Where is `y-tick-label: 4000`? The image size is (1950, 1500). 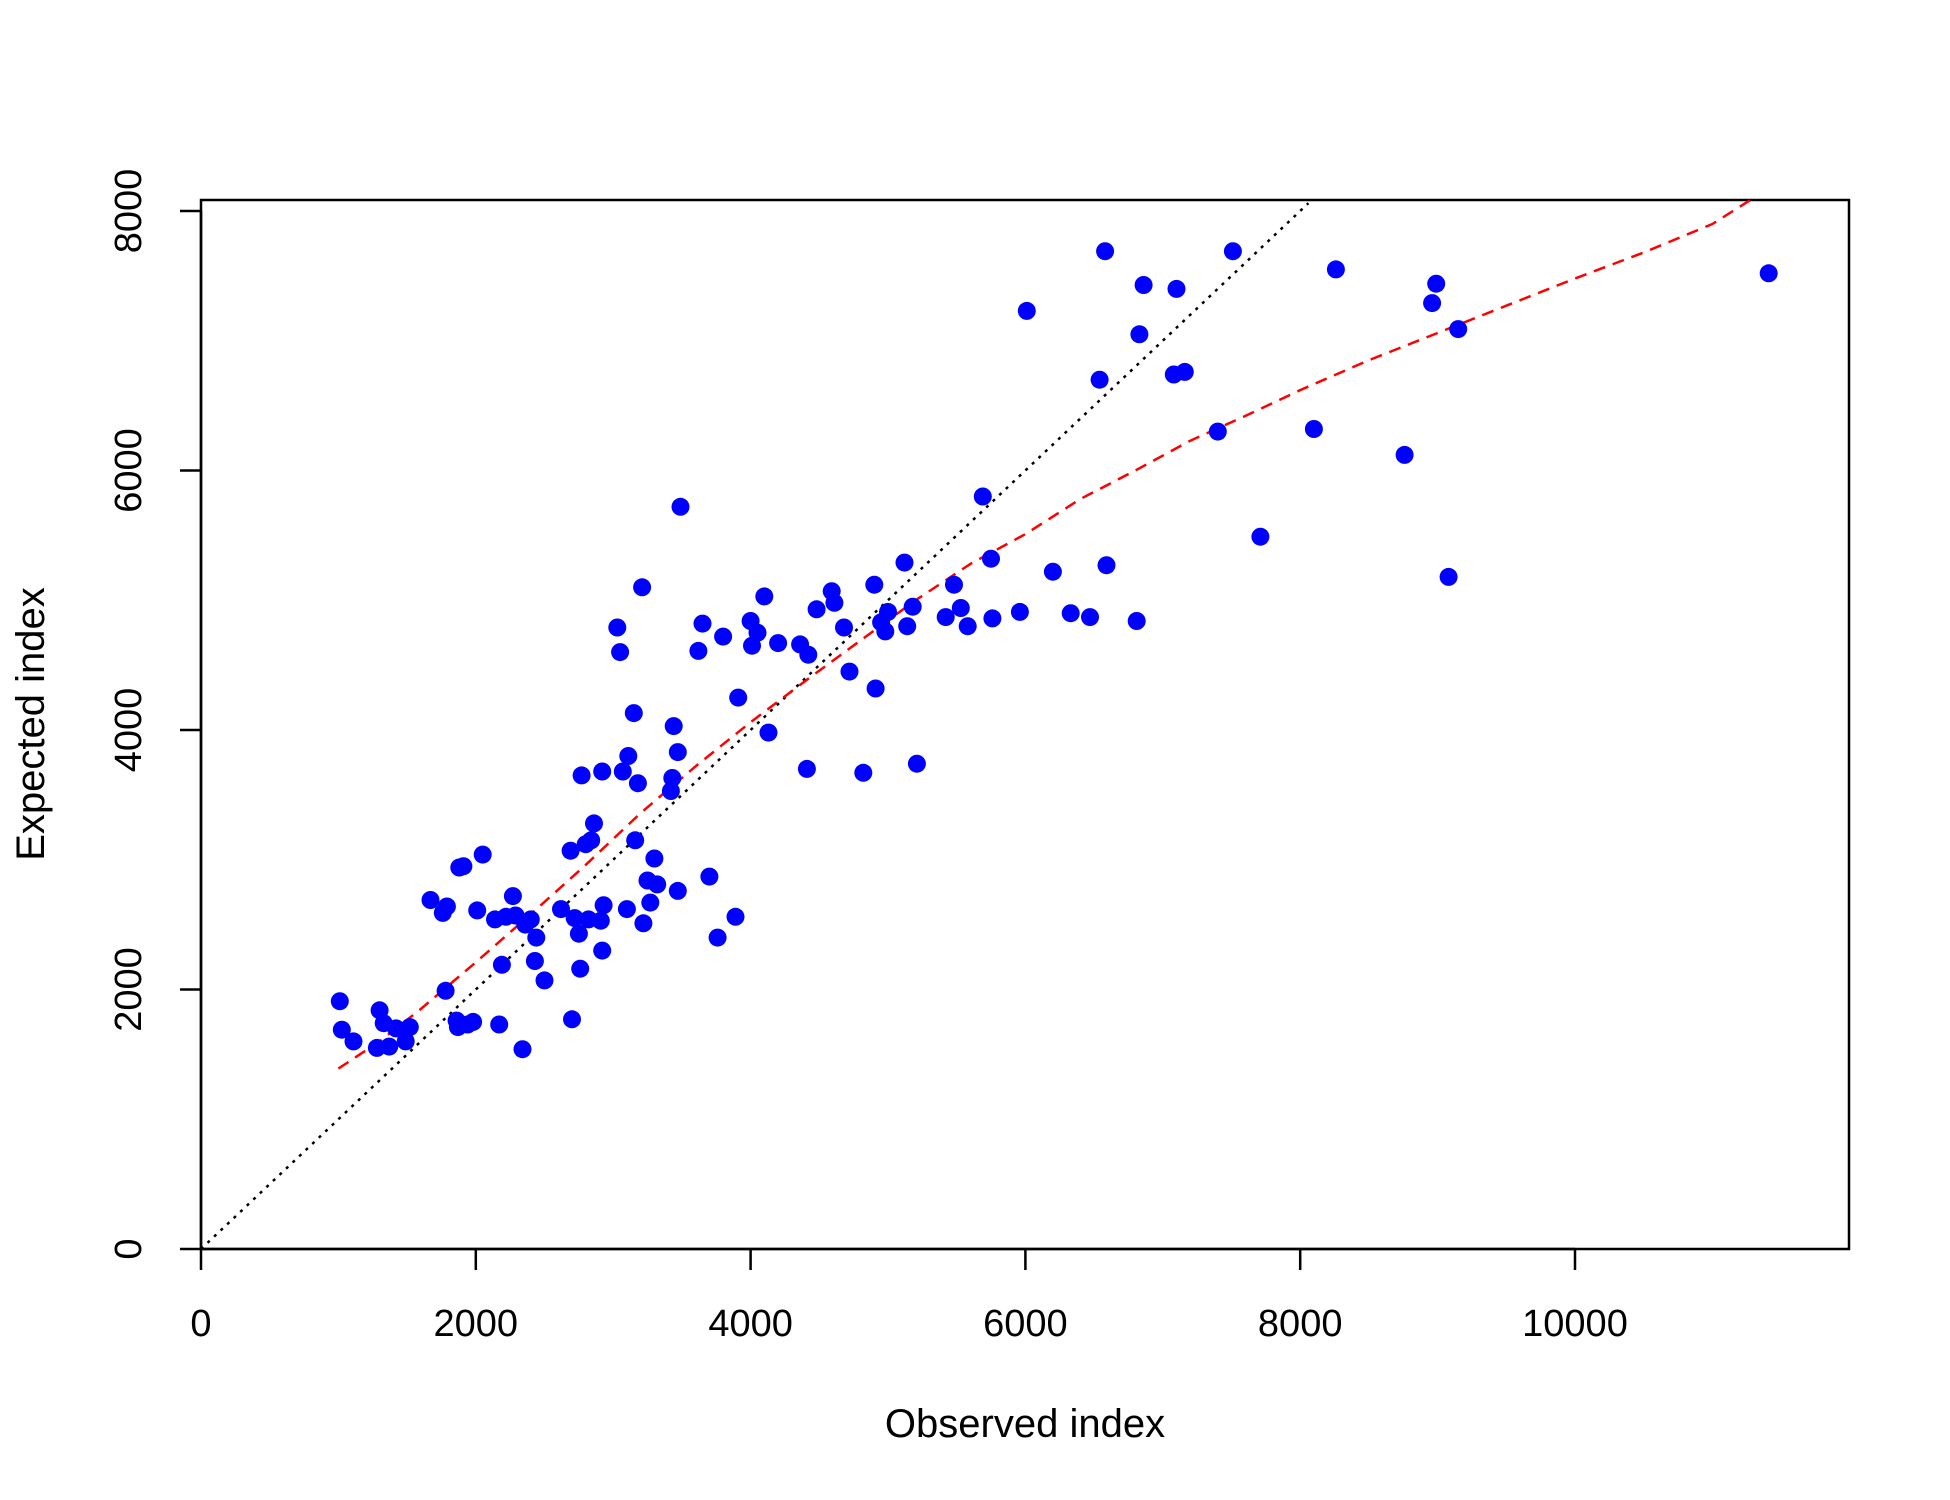
y-tick-label: 4000 is located at coordinates (129, 730).